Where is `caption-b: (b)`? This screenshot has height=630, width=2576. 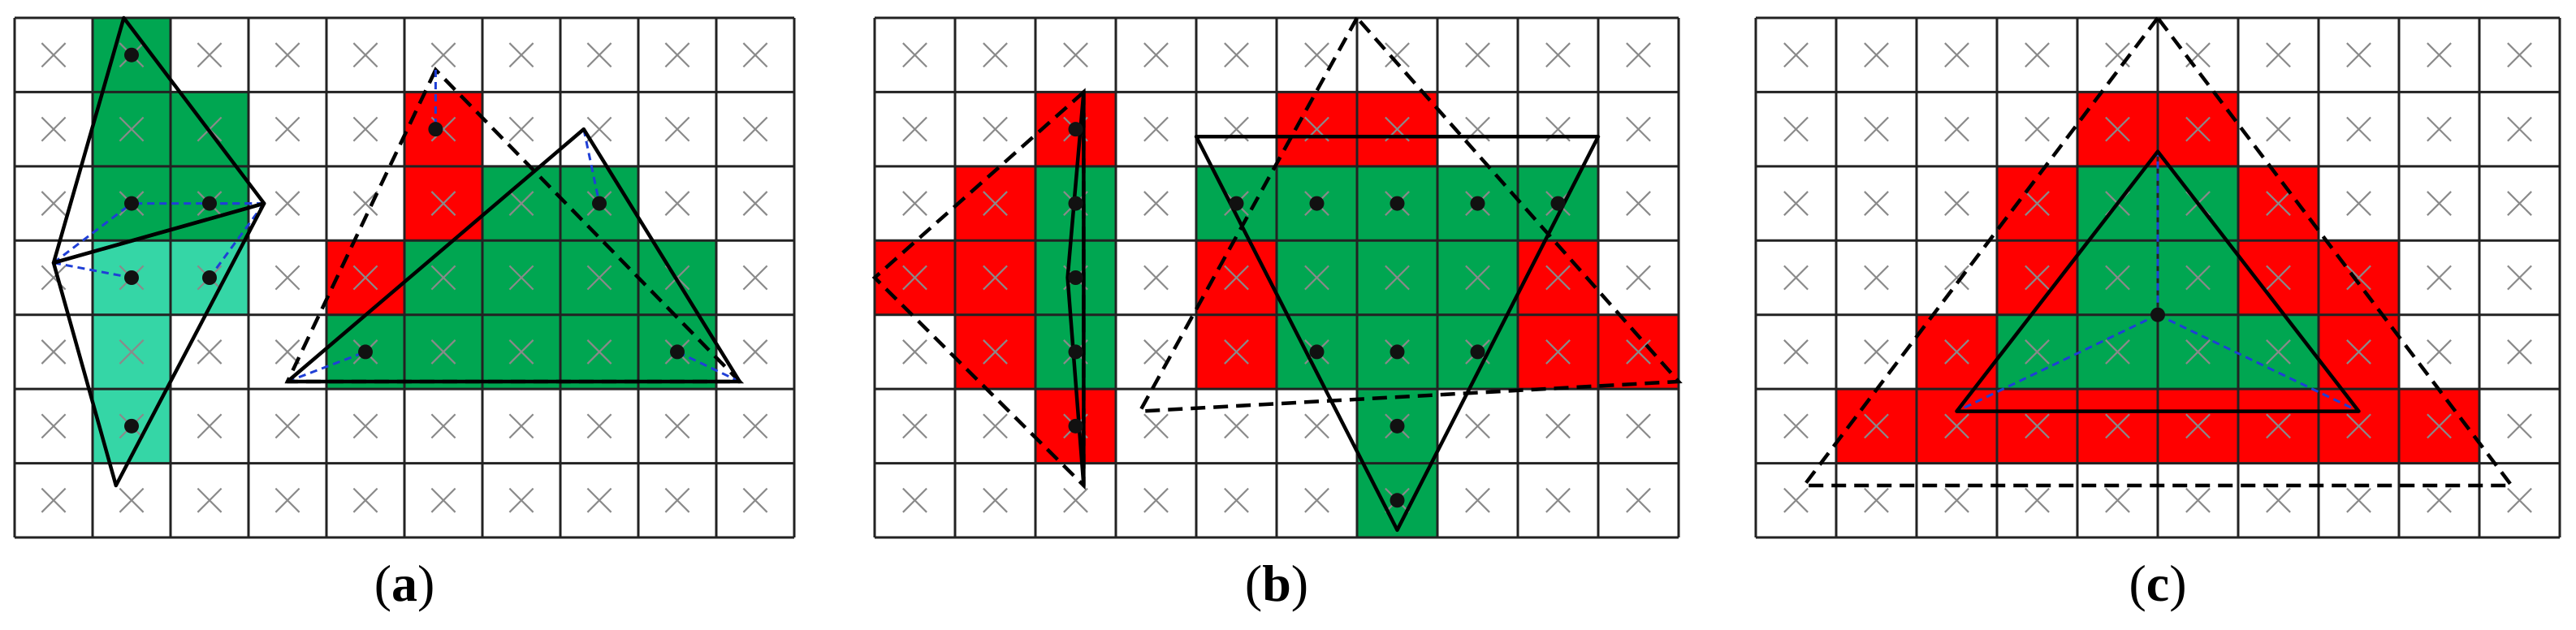
caption-b: (b) is located at coordinates (1276, 583).